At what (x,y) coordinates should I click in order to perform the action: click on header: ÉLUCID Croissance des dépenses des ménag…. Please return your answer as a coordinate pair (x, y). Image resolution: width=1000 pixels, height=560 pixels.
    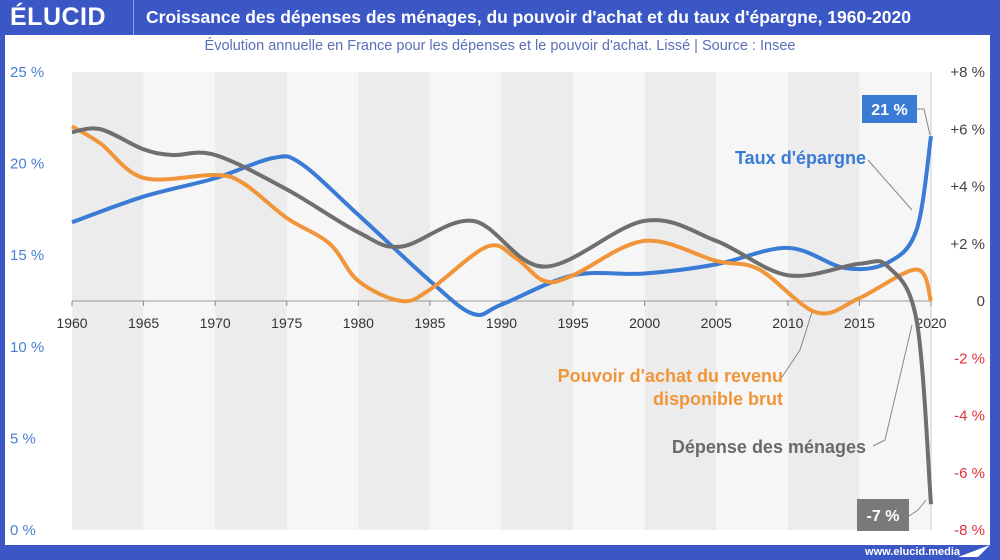
    Looking at the image, I should click on (500, 17).